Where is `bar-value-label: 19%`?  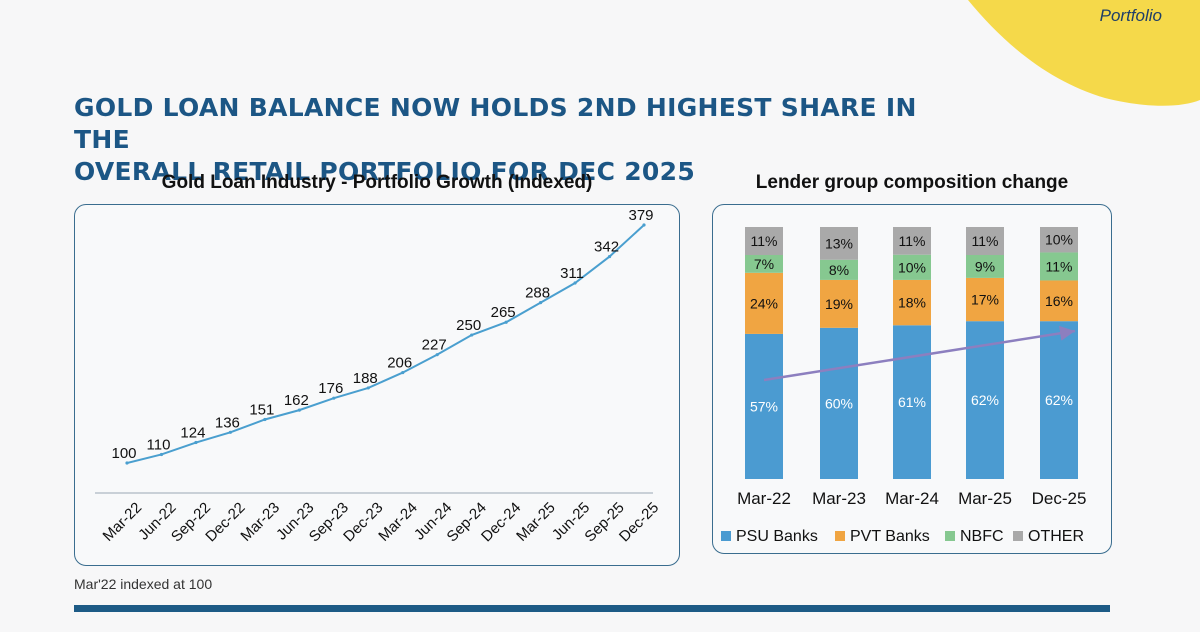
bar-value-label: 19% is located at coordinates (839, 304).